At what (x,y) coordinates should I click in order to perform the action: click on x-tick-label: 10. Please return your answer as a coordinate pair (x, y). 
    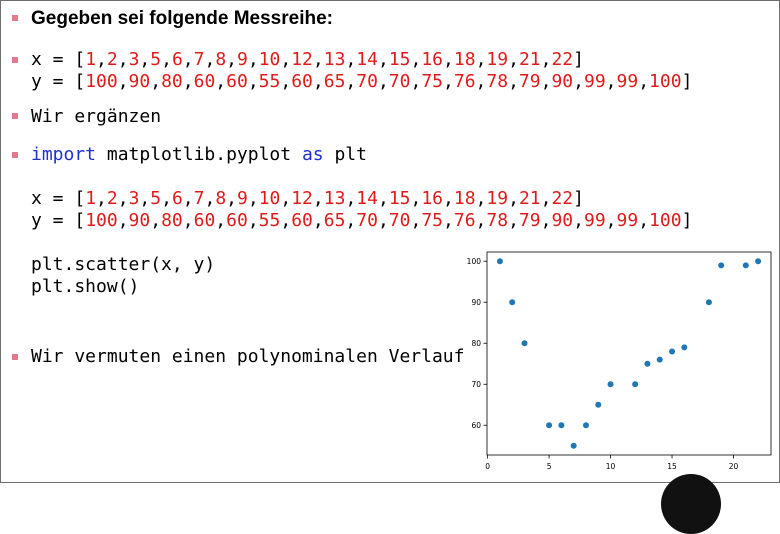
    Looking at the image, I should click on (611, 466).